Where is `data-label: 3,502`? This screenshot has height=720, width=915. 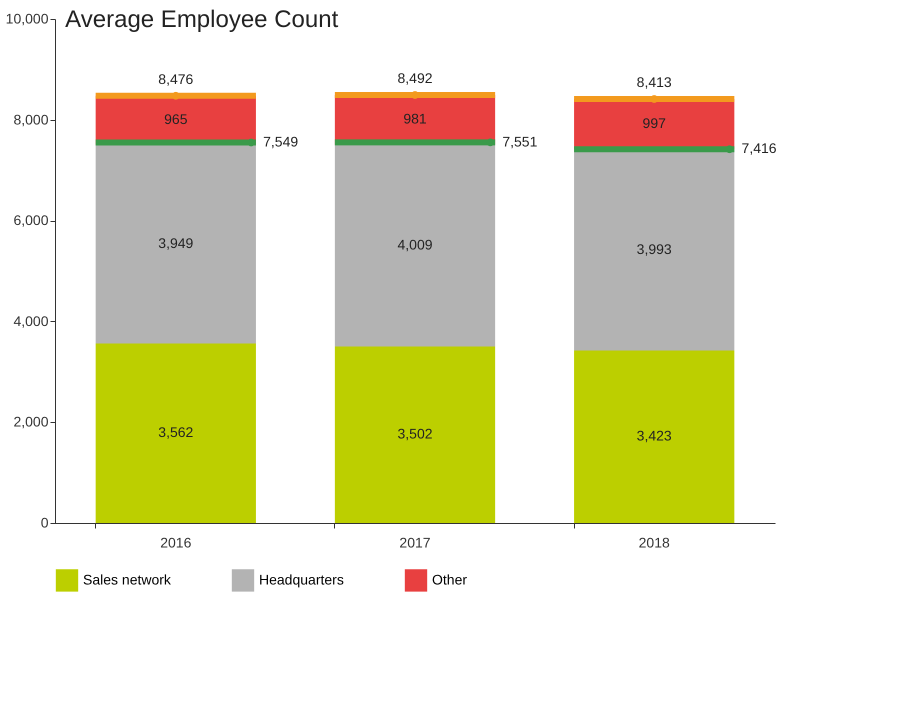 data-label: 3,502 is located at coordinates (415, 434).